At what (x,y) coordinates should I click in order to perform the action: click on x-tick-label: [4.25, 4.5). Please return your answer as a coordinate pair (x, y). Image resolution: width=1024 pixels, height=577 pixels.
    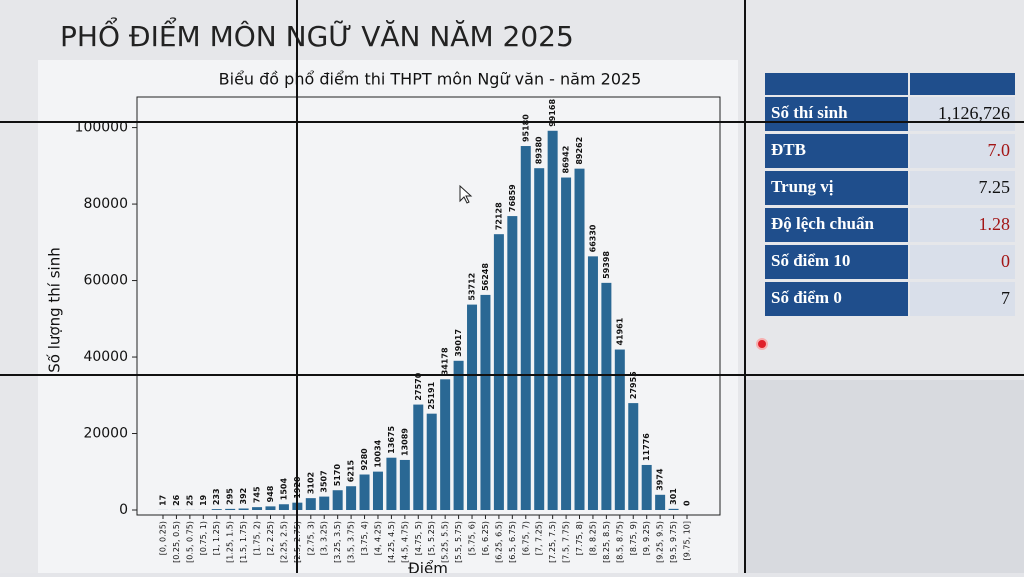
    Looking at the image, I should click on (391, 542).